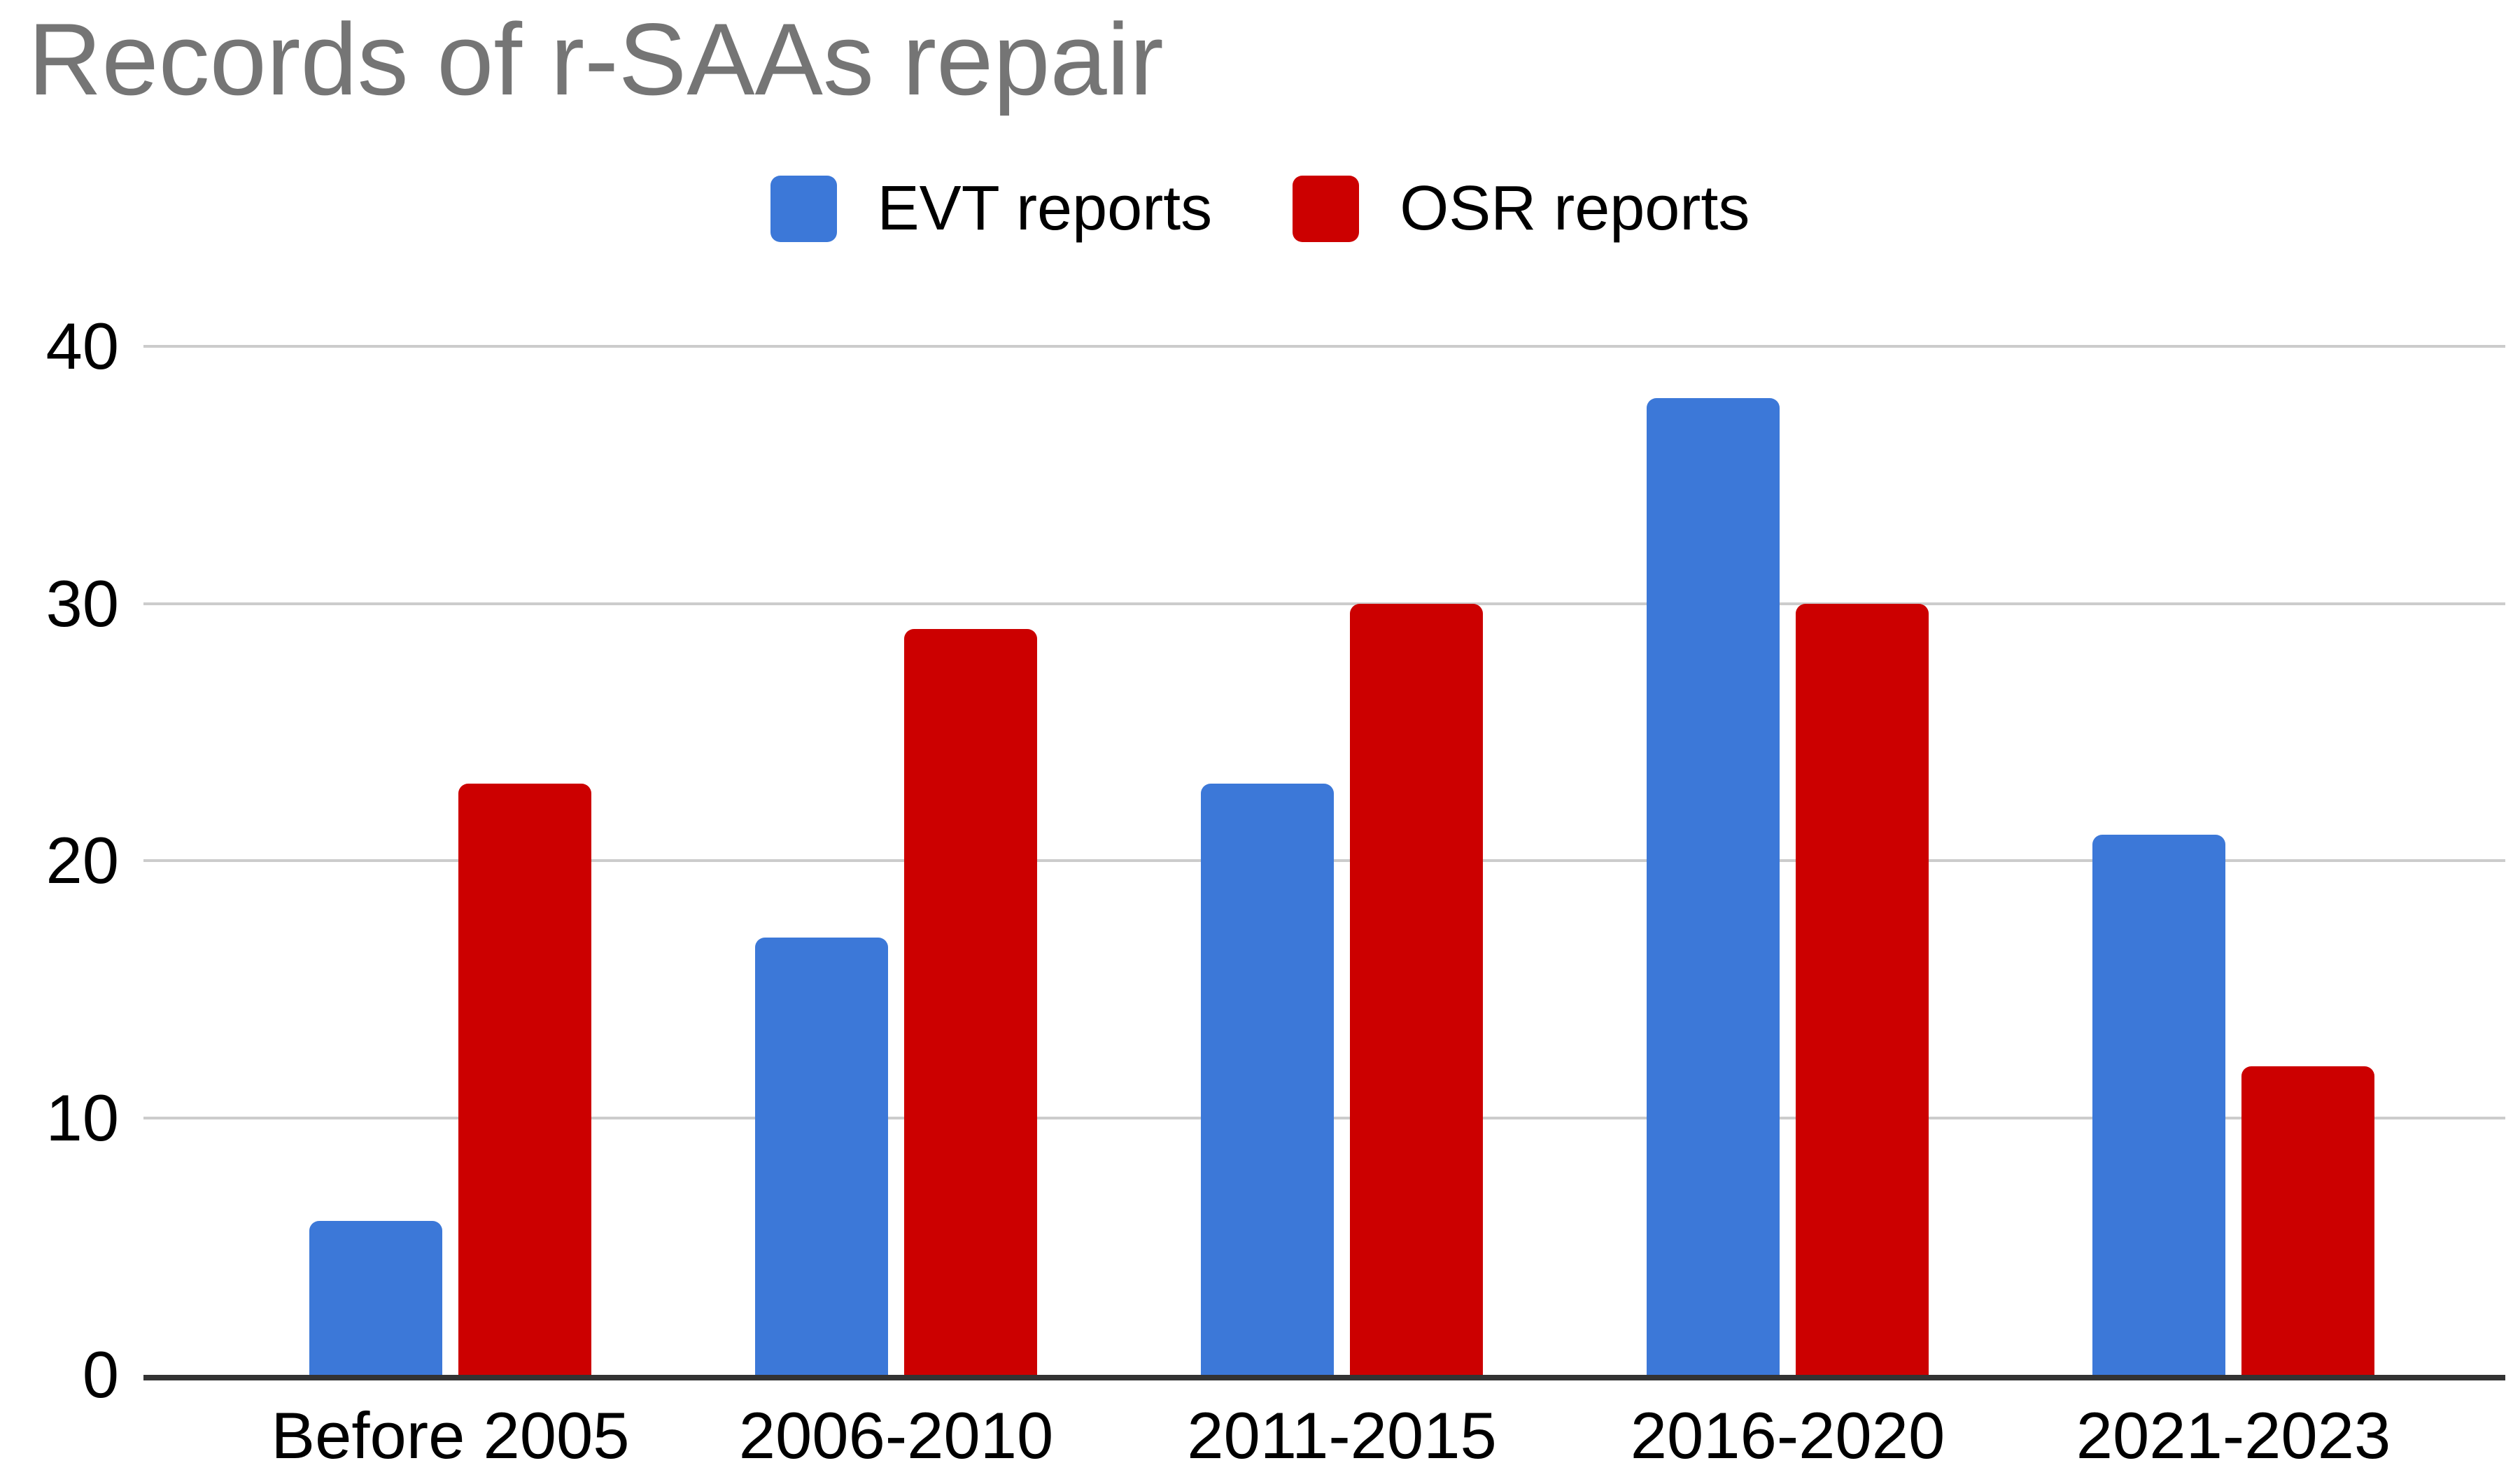 The height and width of the screenshot is (1477, 2520). What do you see at coordinates (970, 1002) in the screenshot?
I see `bar-osr-reports-2006-2010` at bounding box center [970, 1002].